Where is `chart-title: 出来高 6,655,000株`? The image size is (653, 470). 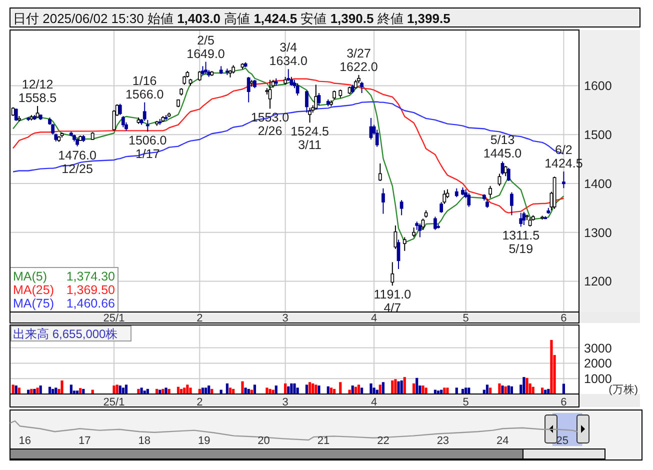 chart-title: 出来高 6,655,000株 is located at coordinates (65, 334).